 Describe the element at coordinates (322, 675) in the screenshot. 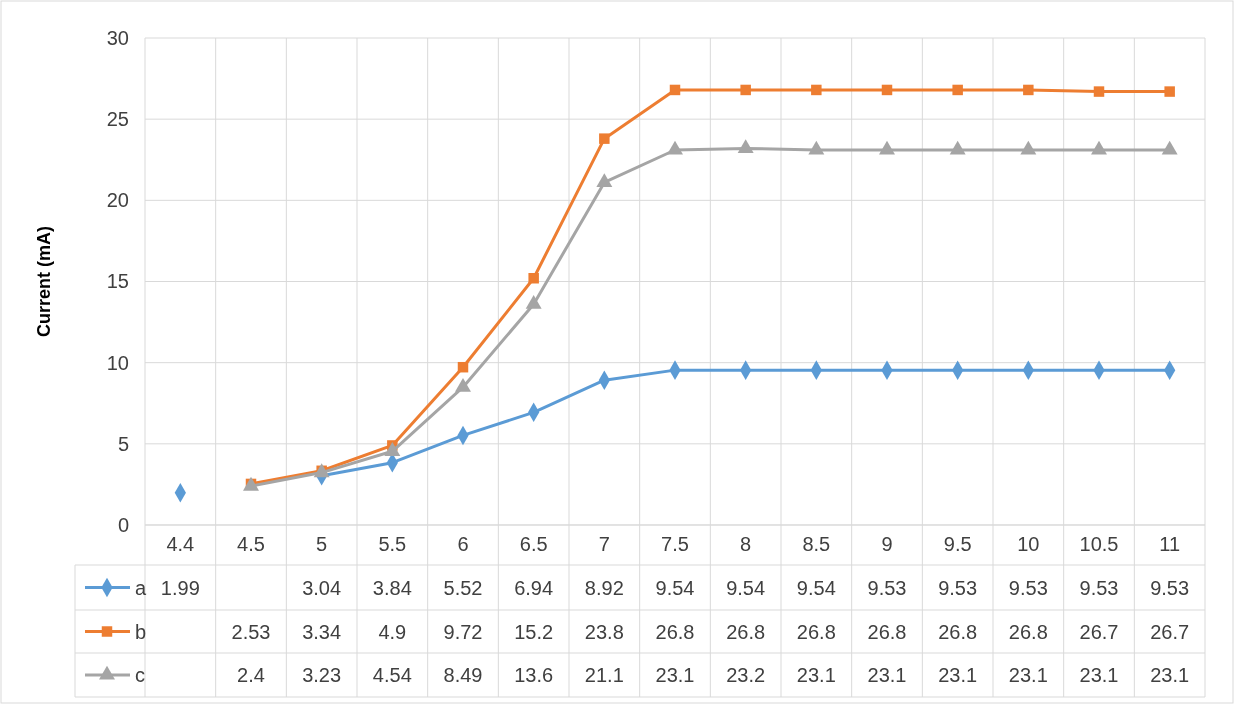

I see `data-label: 3.23` at that location.